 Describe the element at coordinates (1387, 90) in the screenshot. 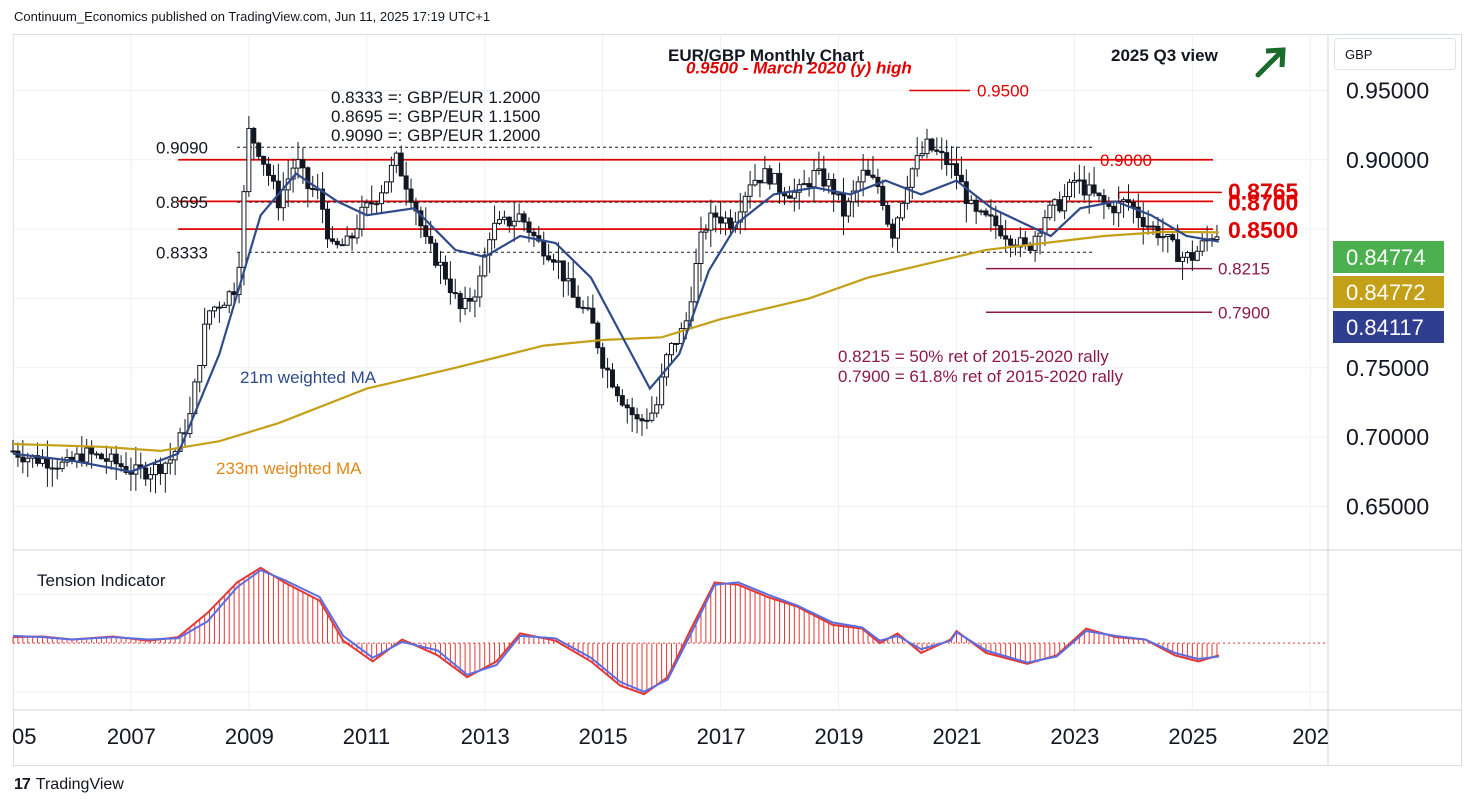

I see `y-tick-label: 0.95000` at that location.